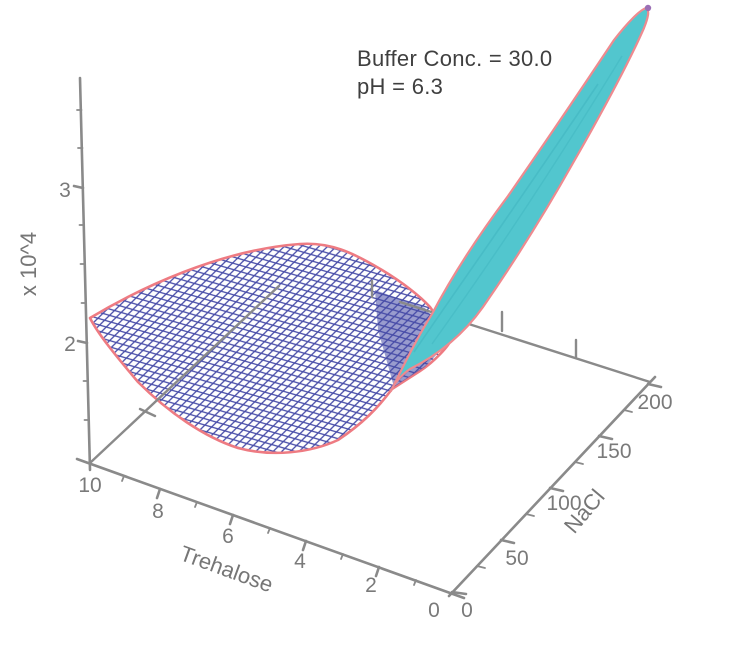 The width and height of the screenshot is (752, 654). I want to click on z-tick-label-3: 3, so click(65, 190).